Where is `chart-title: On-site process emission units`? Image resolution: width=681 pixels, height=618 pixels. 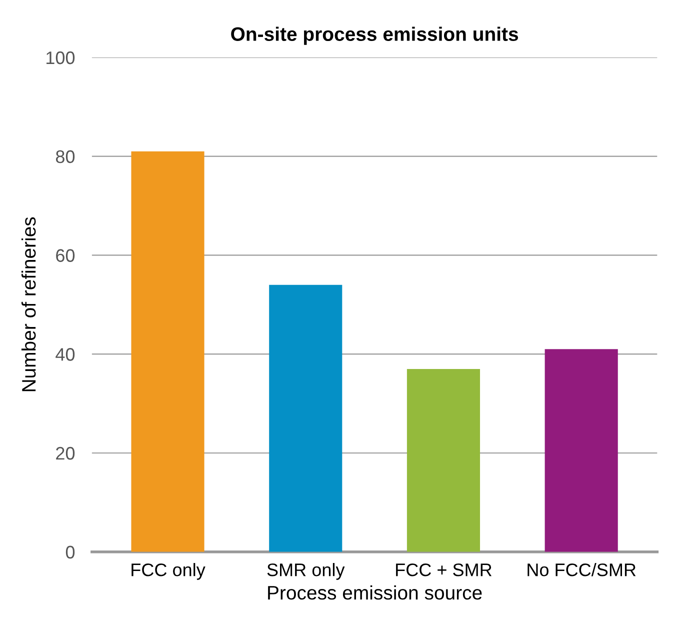 chart-title: On-site process emission units is located at coordinates (374, 35).